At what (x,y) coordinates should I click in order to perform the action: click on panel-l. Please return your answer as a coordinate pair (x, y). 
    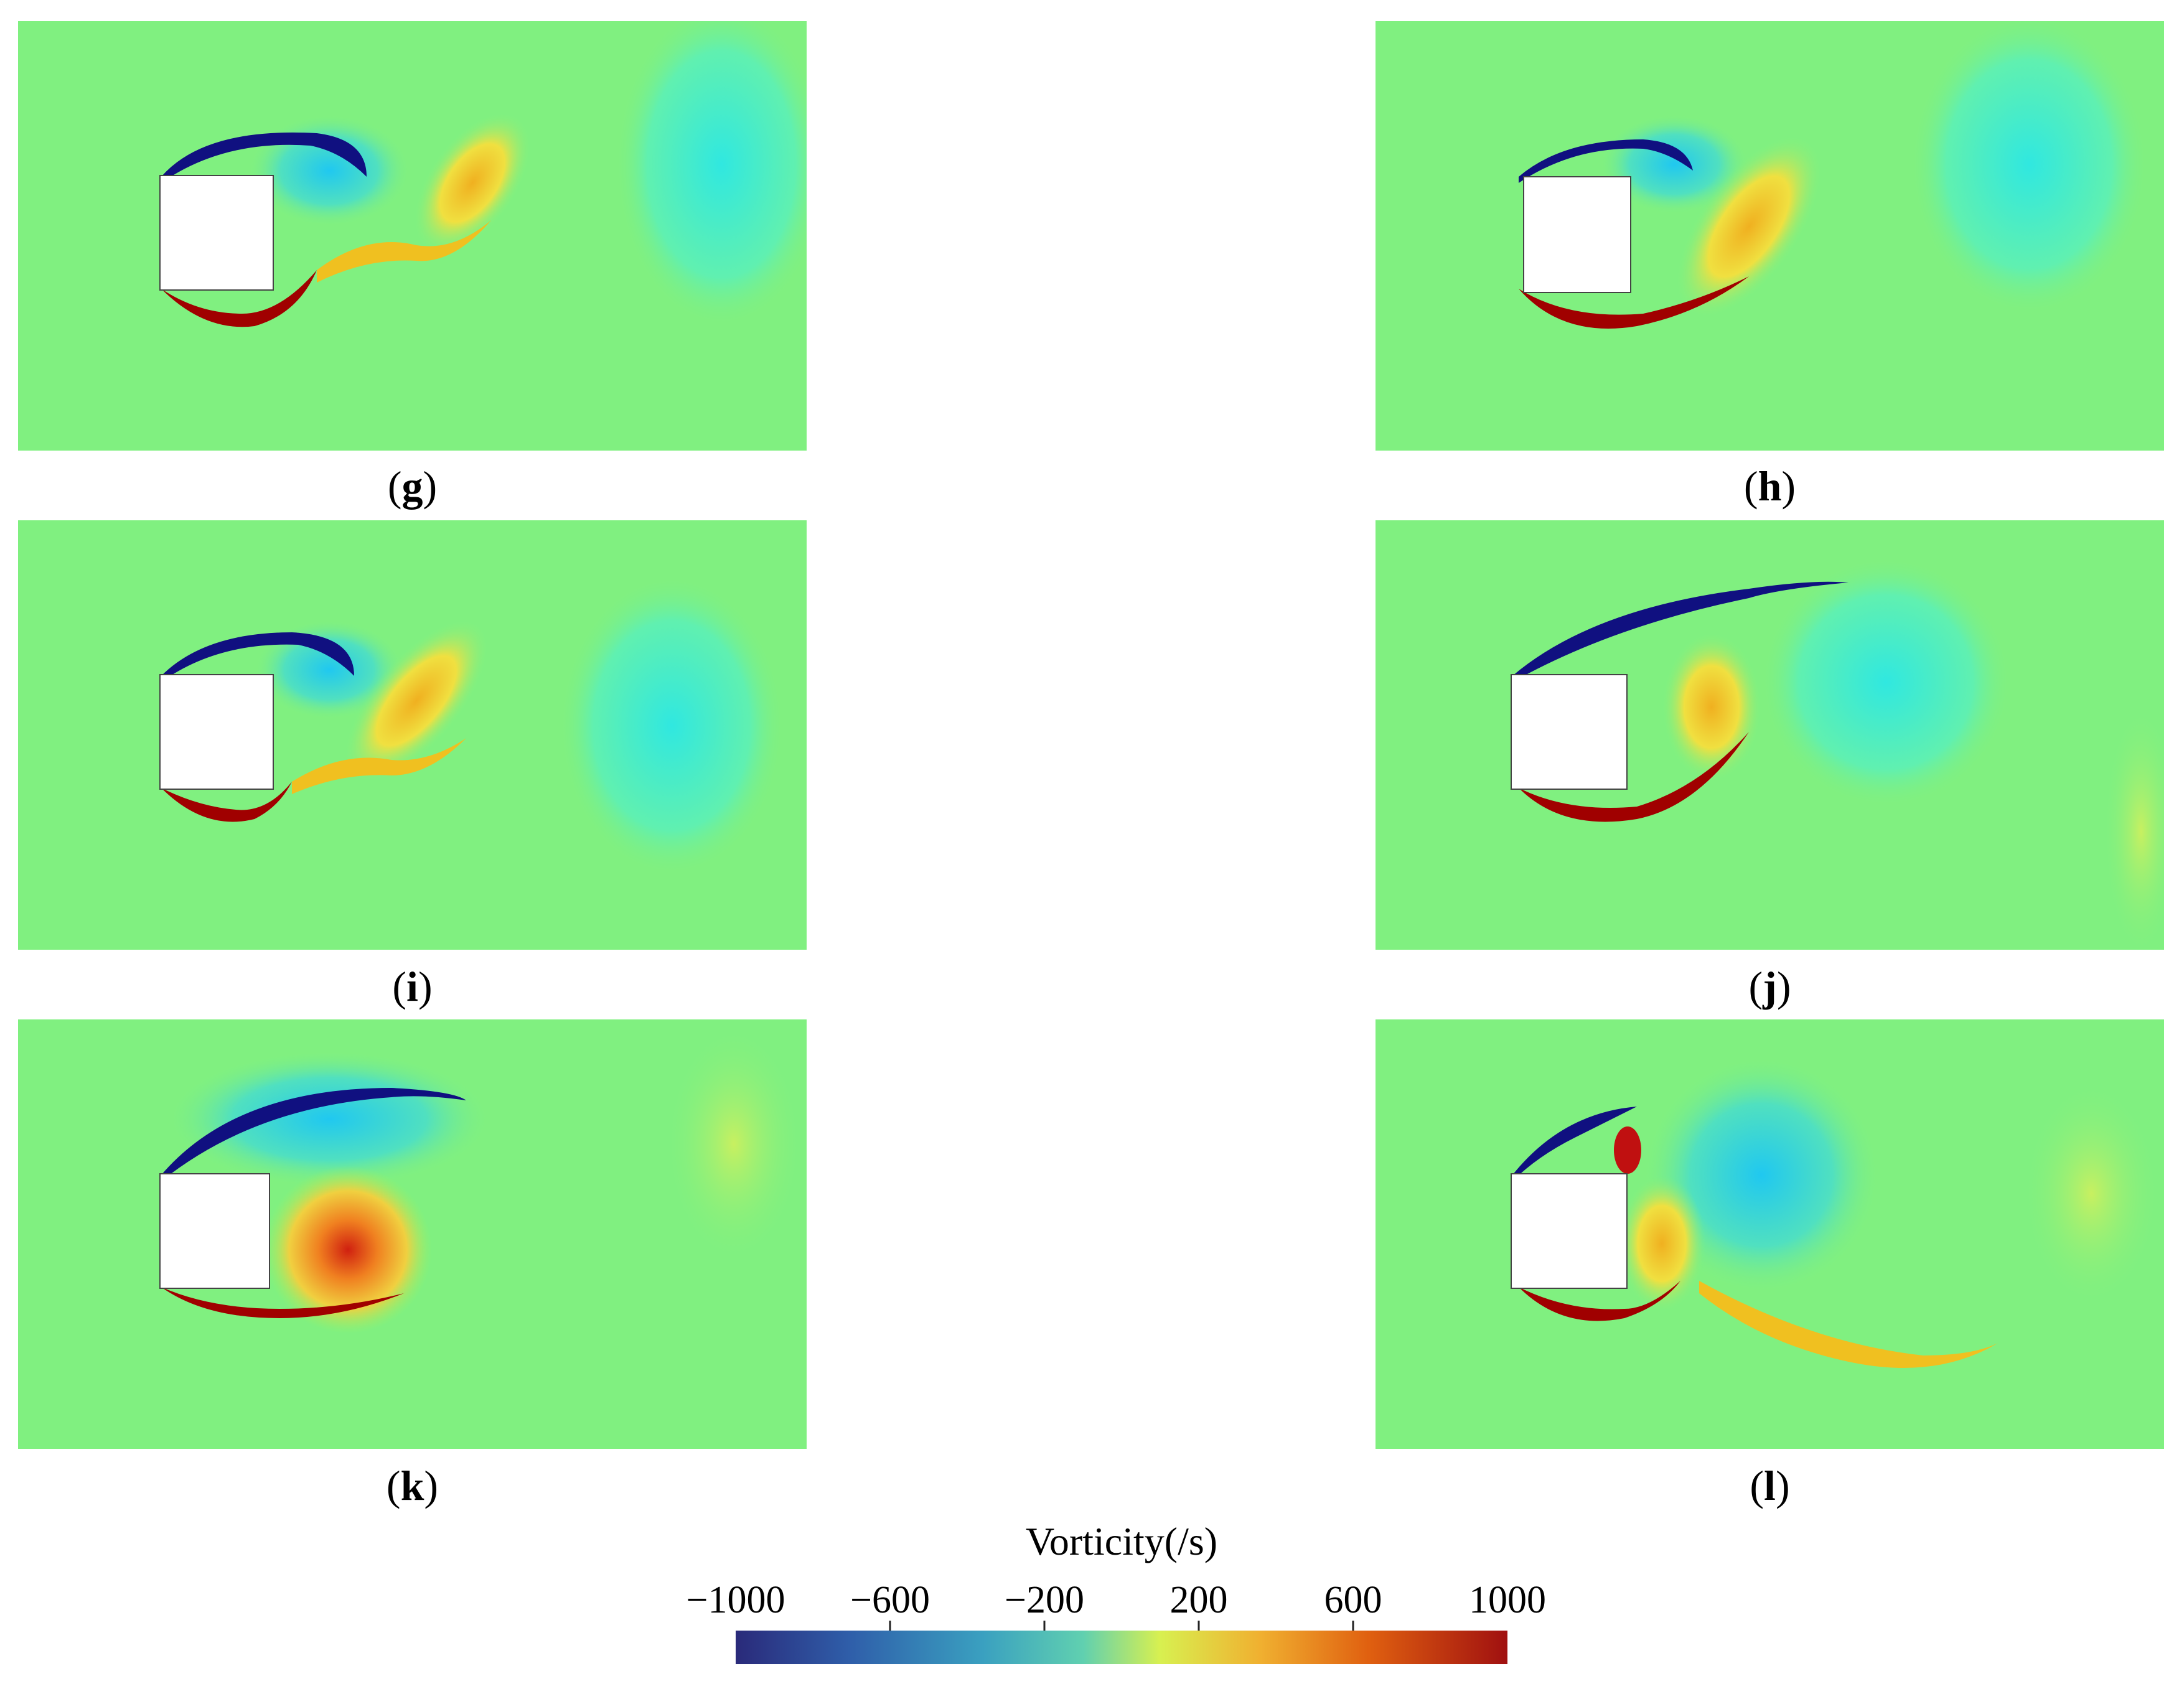
    Looking at the image, I should click on (1770, 1234).